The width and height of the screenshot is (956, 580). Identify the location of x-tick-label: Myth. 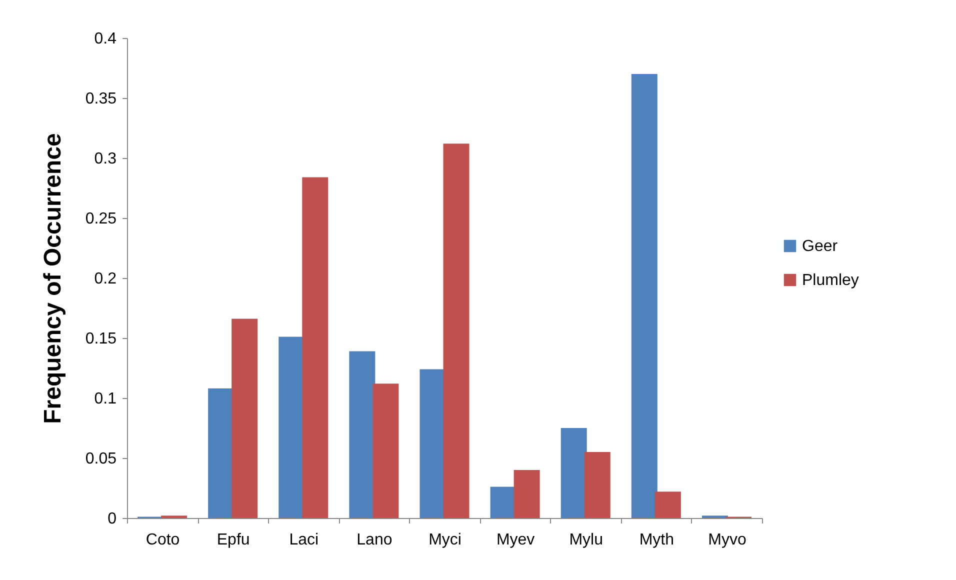
(656, 540).